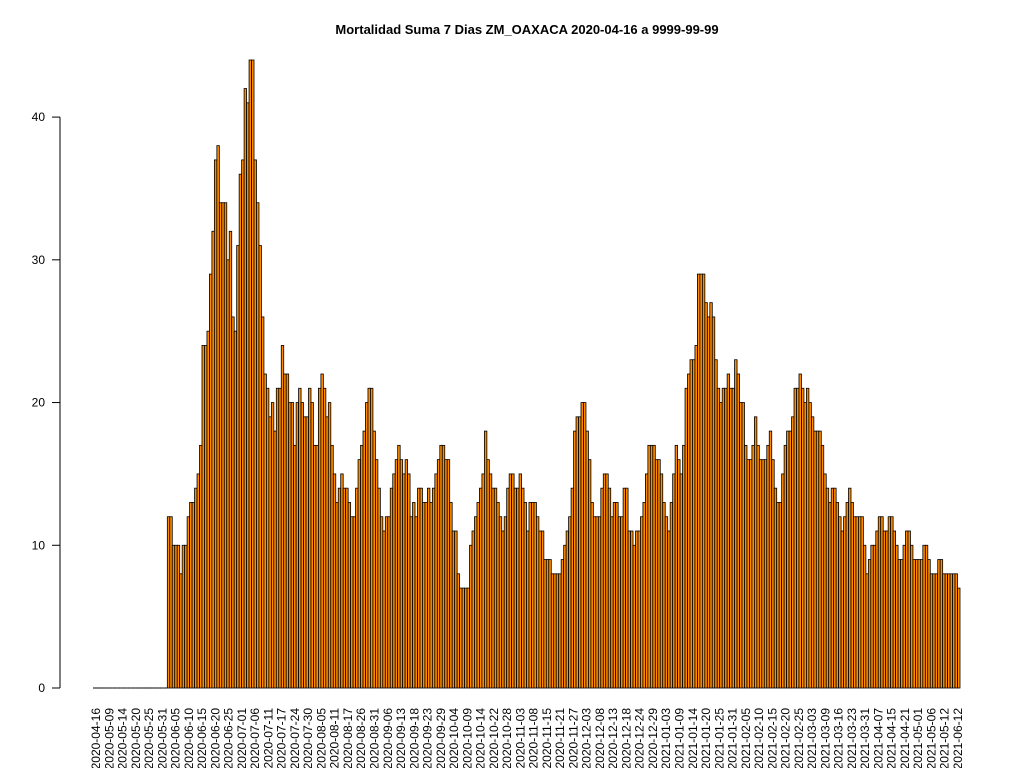 The image size is (1024, 768). Describe the element at coordinates (573, 738) in the screenshot. I see `x-tick-label: 2020-11-27` at that location.